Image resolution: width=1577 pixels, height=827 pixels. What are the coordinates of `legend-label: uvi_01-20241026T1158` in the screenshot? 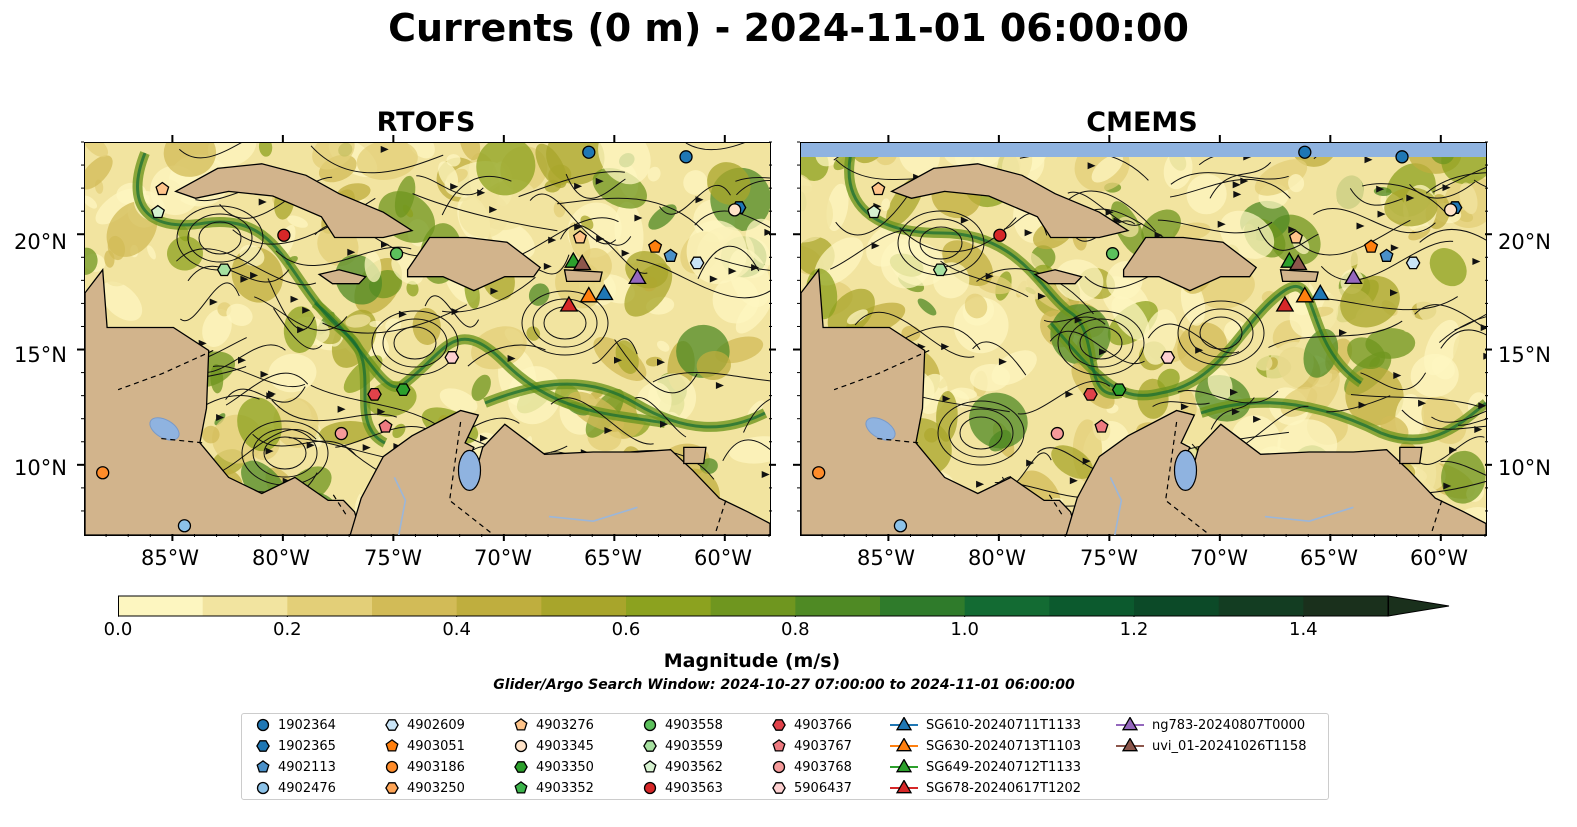 It's located at (1229, 746).